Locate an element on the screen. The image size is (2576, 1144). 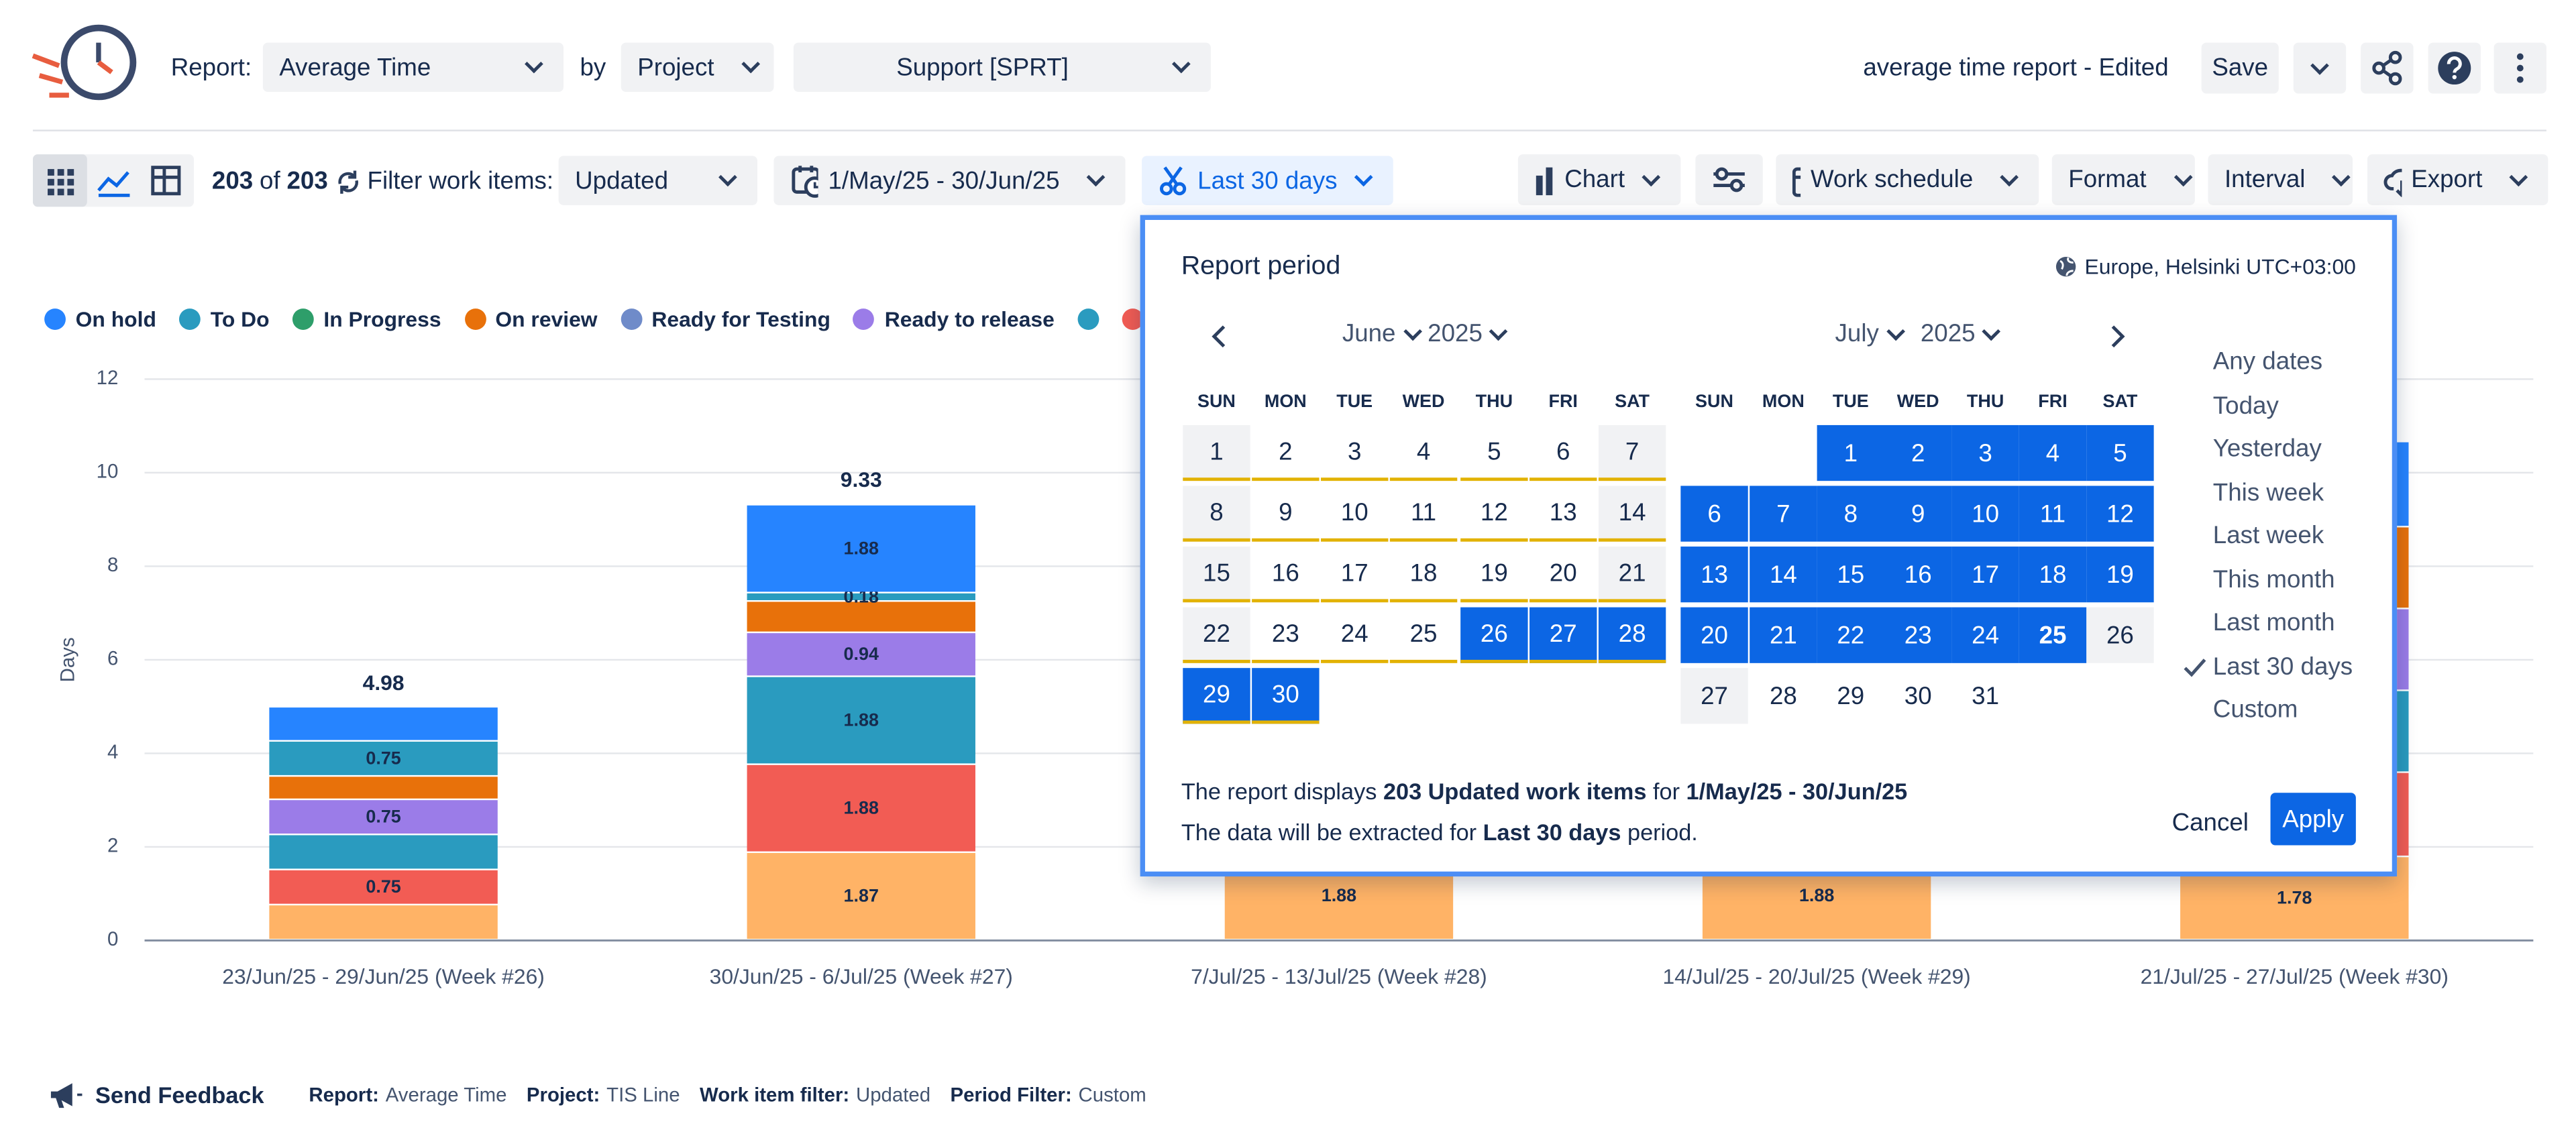
next-month is located at coordinates (2117, 336).